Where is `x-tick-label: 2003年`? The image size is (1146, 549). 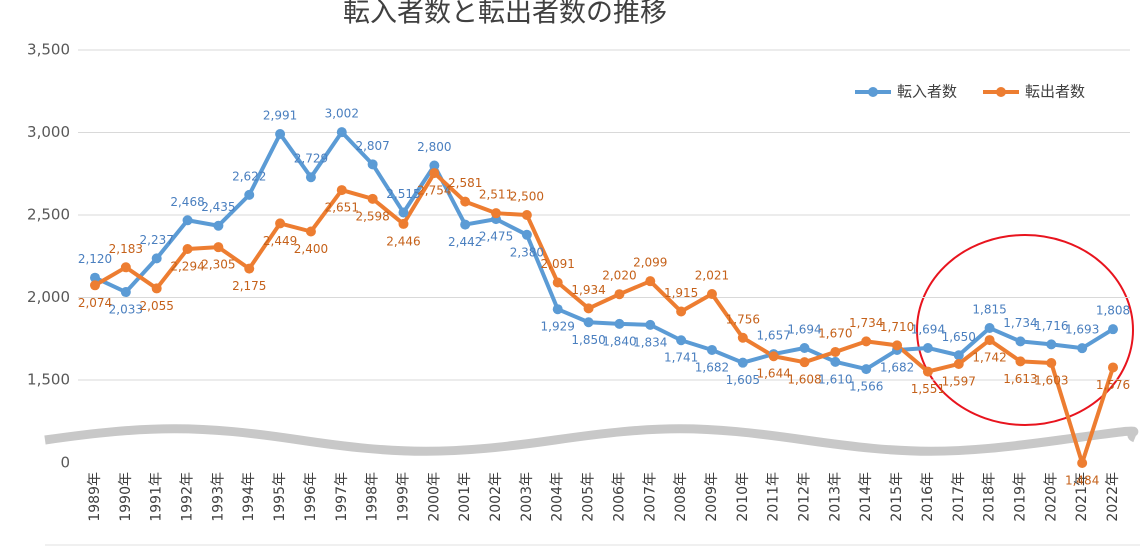 x-tick-label: 2003年 is located at coordinates (527, 497).